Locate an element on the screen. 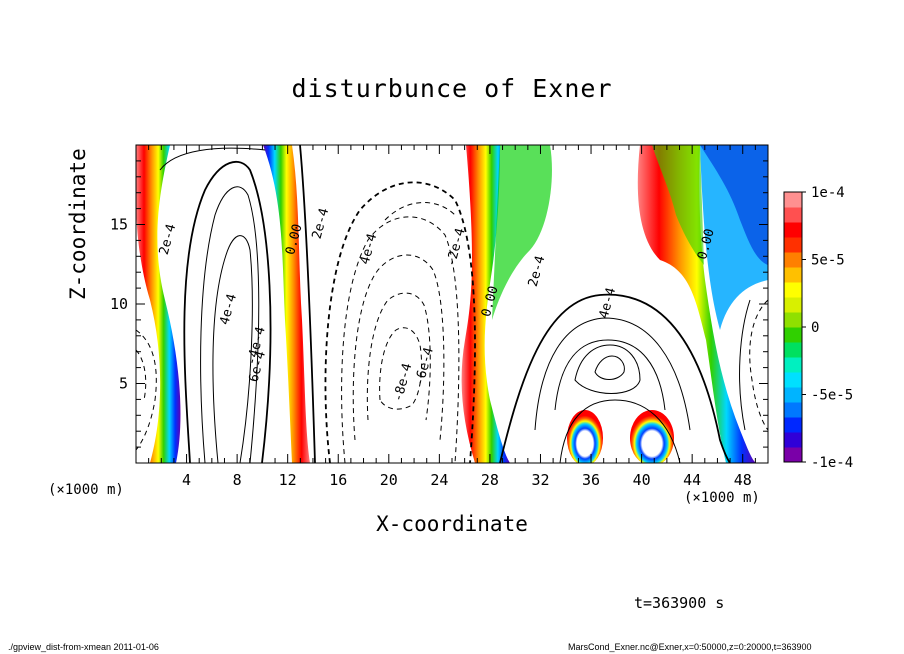 The width and height of the screenshot is (904, 654). x-tick-label: 40 is located at coordinates (642, 480).